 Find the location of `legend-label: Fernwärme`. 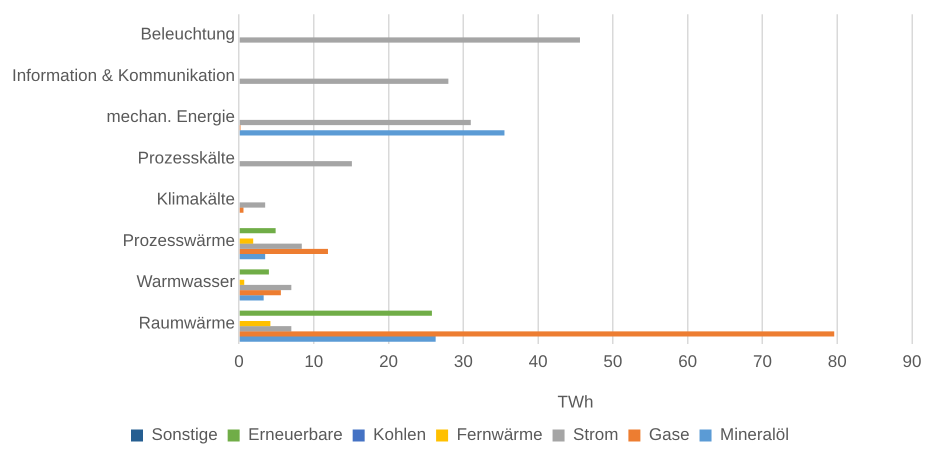

legend-label: Fernwärme is located at coordinates (499, 434).